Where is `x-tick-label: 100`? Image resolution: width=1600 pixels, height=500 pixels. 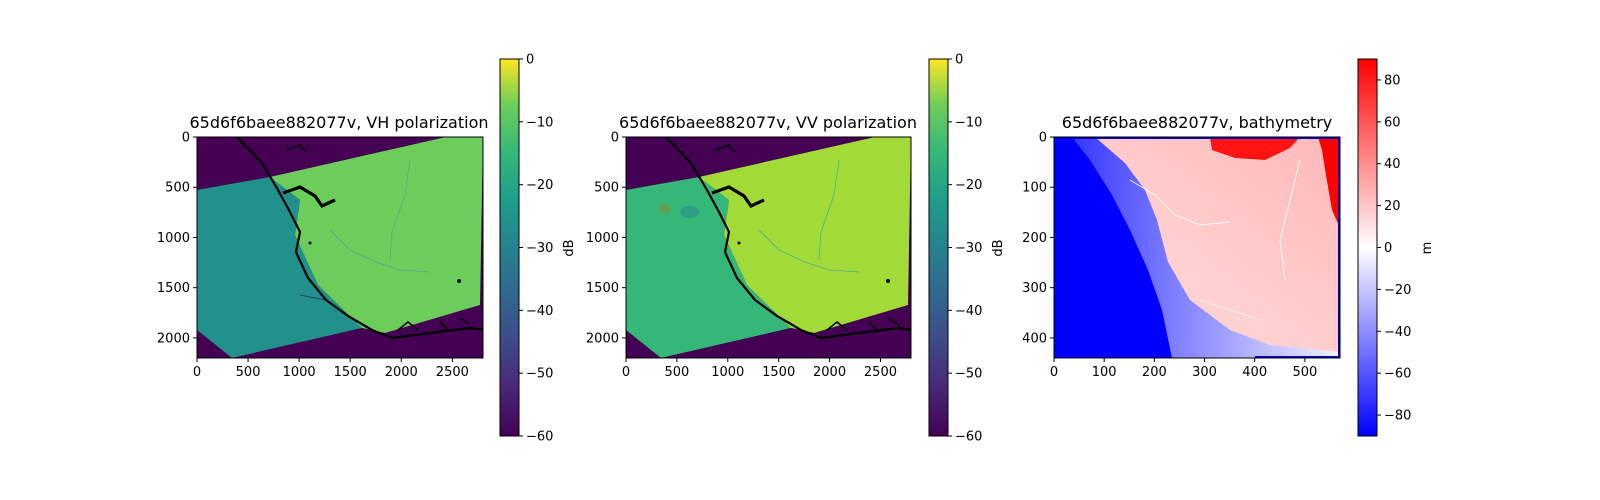
x-tick-label: 100 is located at coordinates (1104, 372).